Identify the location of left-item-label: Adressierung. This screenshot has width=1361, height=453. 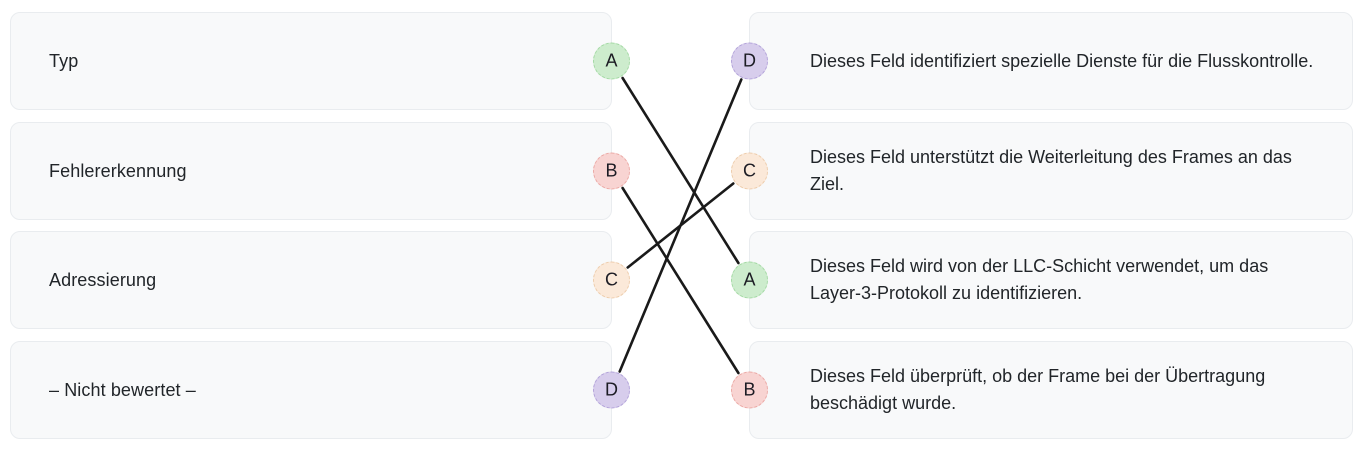
(103, 279).